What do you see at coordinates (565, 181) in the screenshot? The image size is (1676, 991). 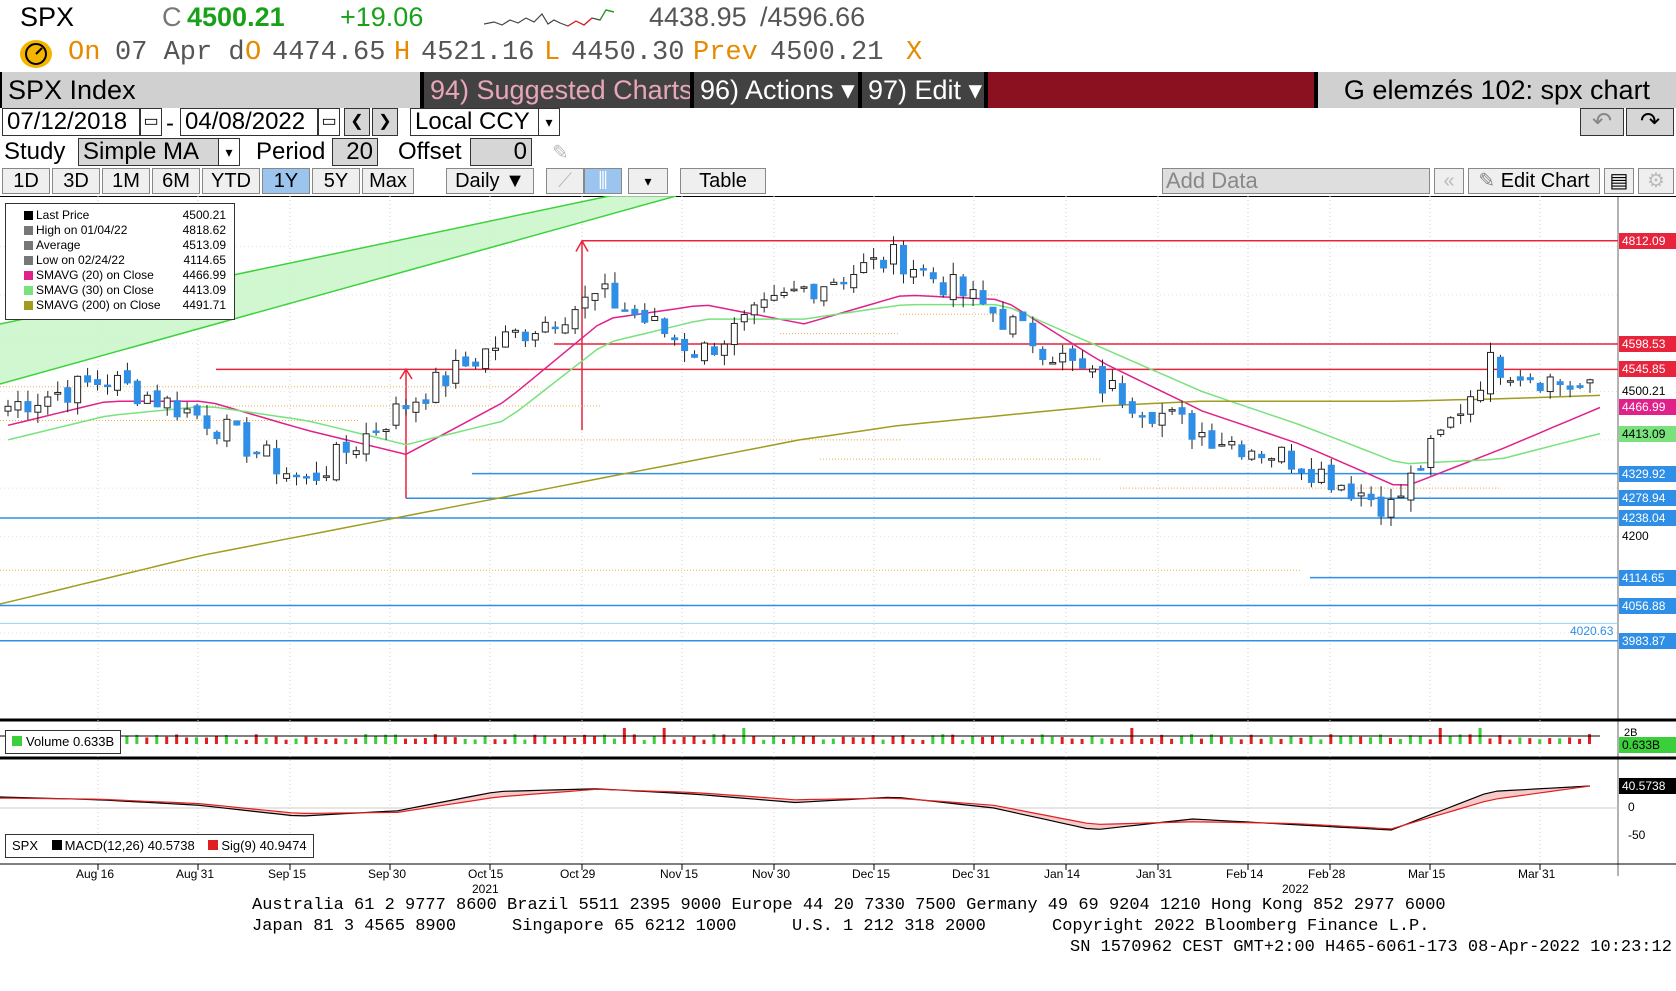 I see `line-chart-icon: ⟋` at bounding box center [565, 181].